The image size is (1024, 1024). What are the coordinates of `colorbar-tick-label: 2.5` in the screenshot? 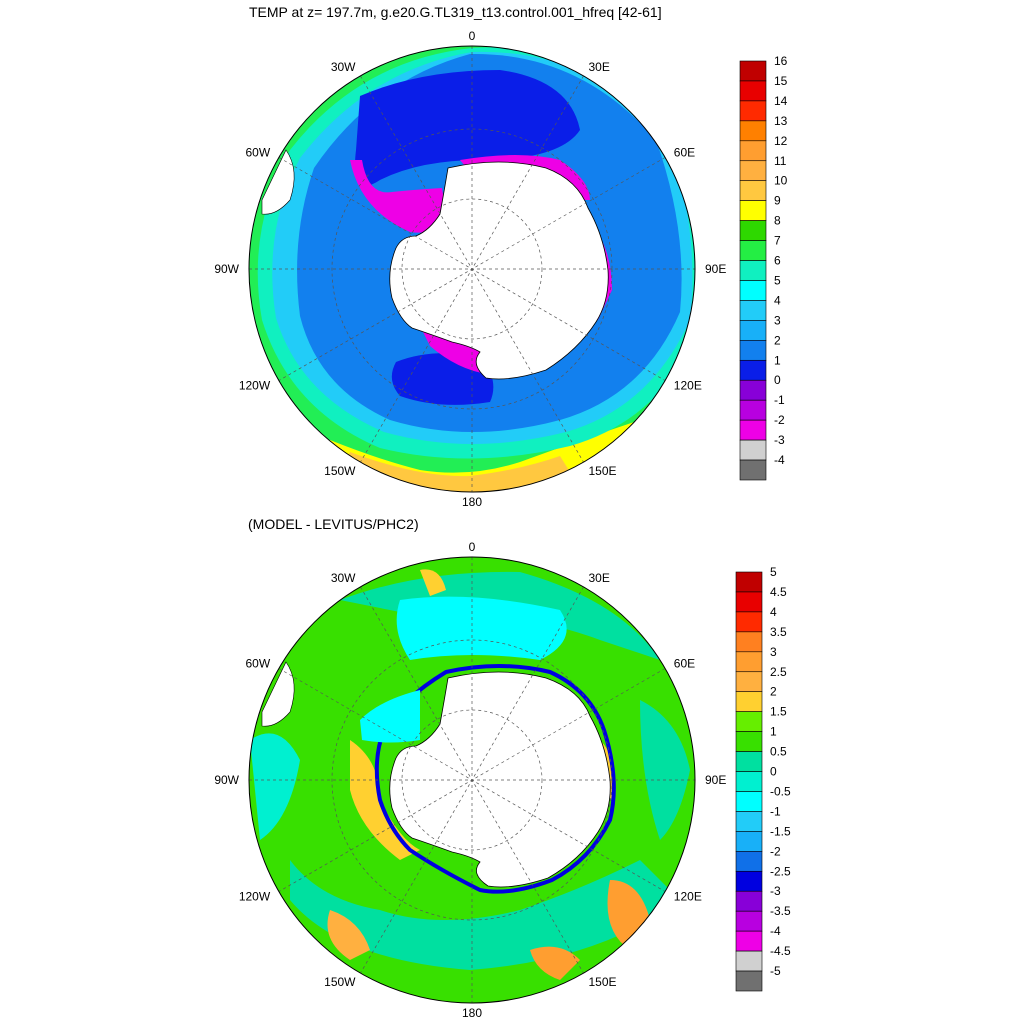 It's located at (778, 672).